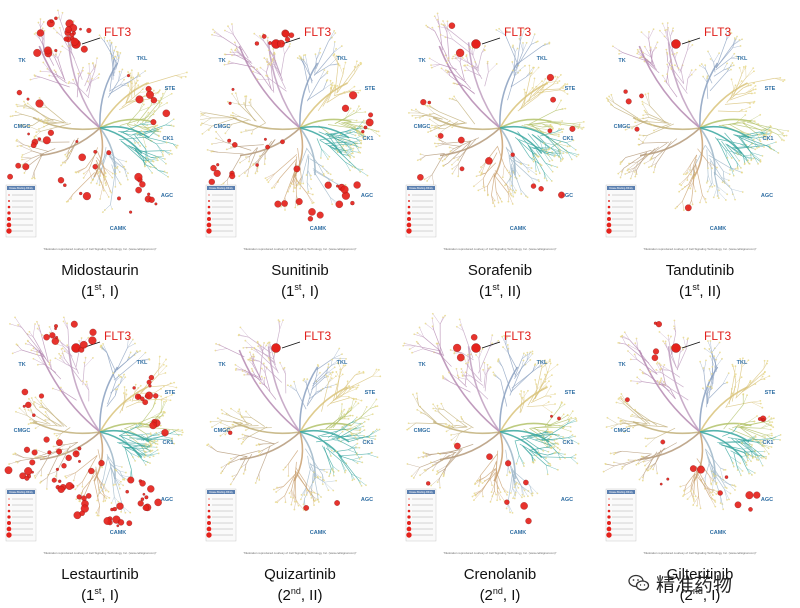 This screenshot has height=608, width=800. What do you see at coordinates (500, 595) in the screenshot?
I see `drug-class: (2nd, I)` at bounding box center [500, 595].